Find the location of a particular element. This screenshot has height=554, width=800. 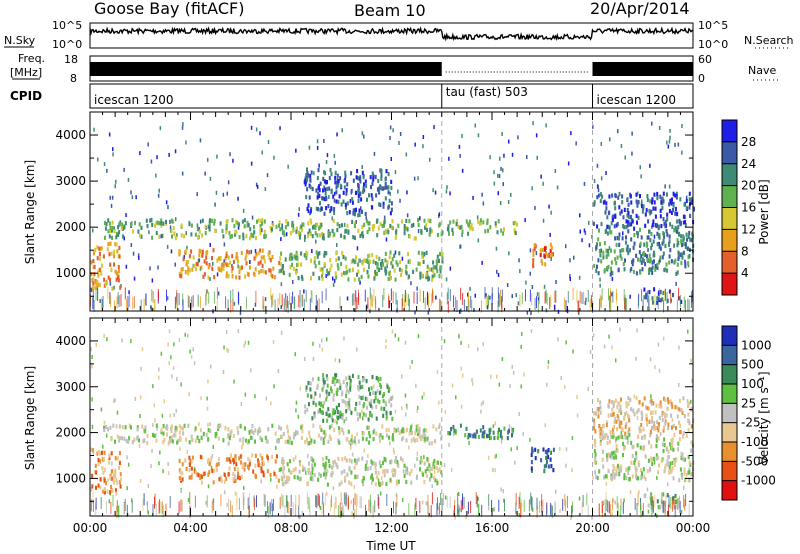

colorbar-tick-label: 8 is located at coordinates (745, 251).